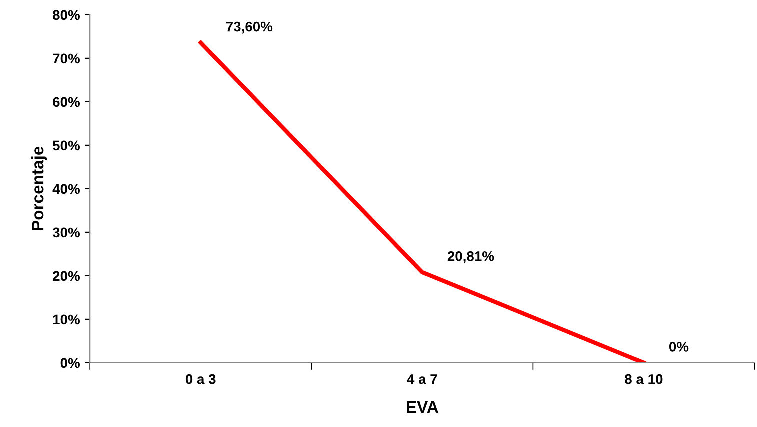  What do you see at coordinates (66, 102) in the screenshot?
I see `y-tick-label: 60%` at bounding box center [66, 102].